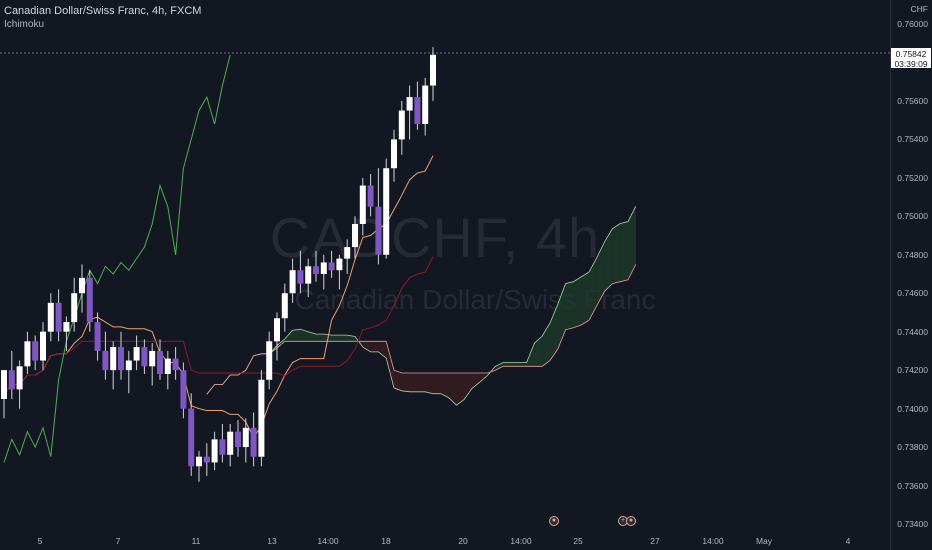  What do you see at coordinates (24, 24) in the screenshot?
I see `indicator-label: Ichimoku` at bounding box center [24, 24].